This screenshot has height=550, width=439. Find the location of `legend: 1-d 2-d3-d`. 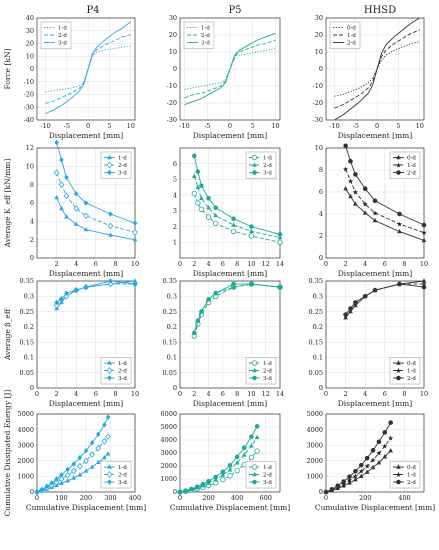

legend: 1-d 2-d3-d is located at coordinates (261, 475).